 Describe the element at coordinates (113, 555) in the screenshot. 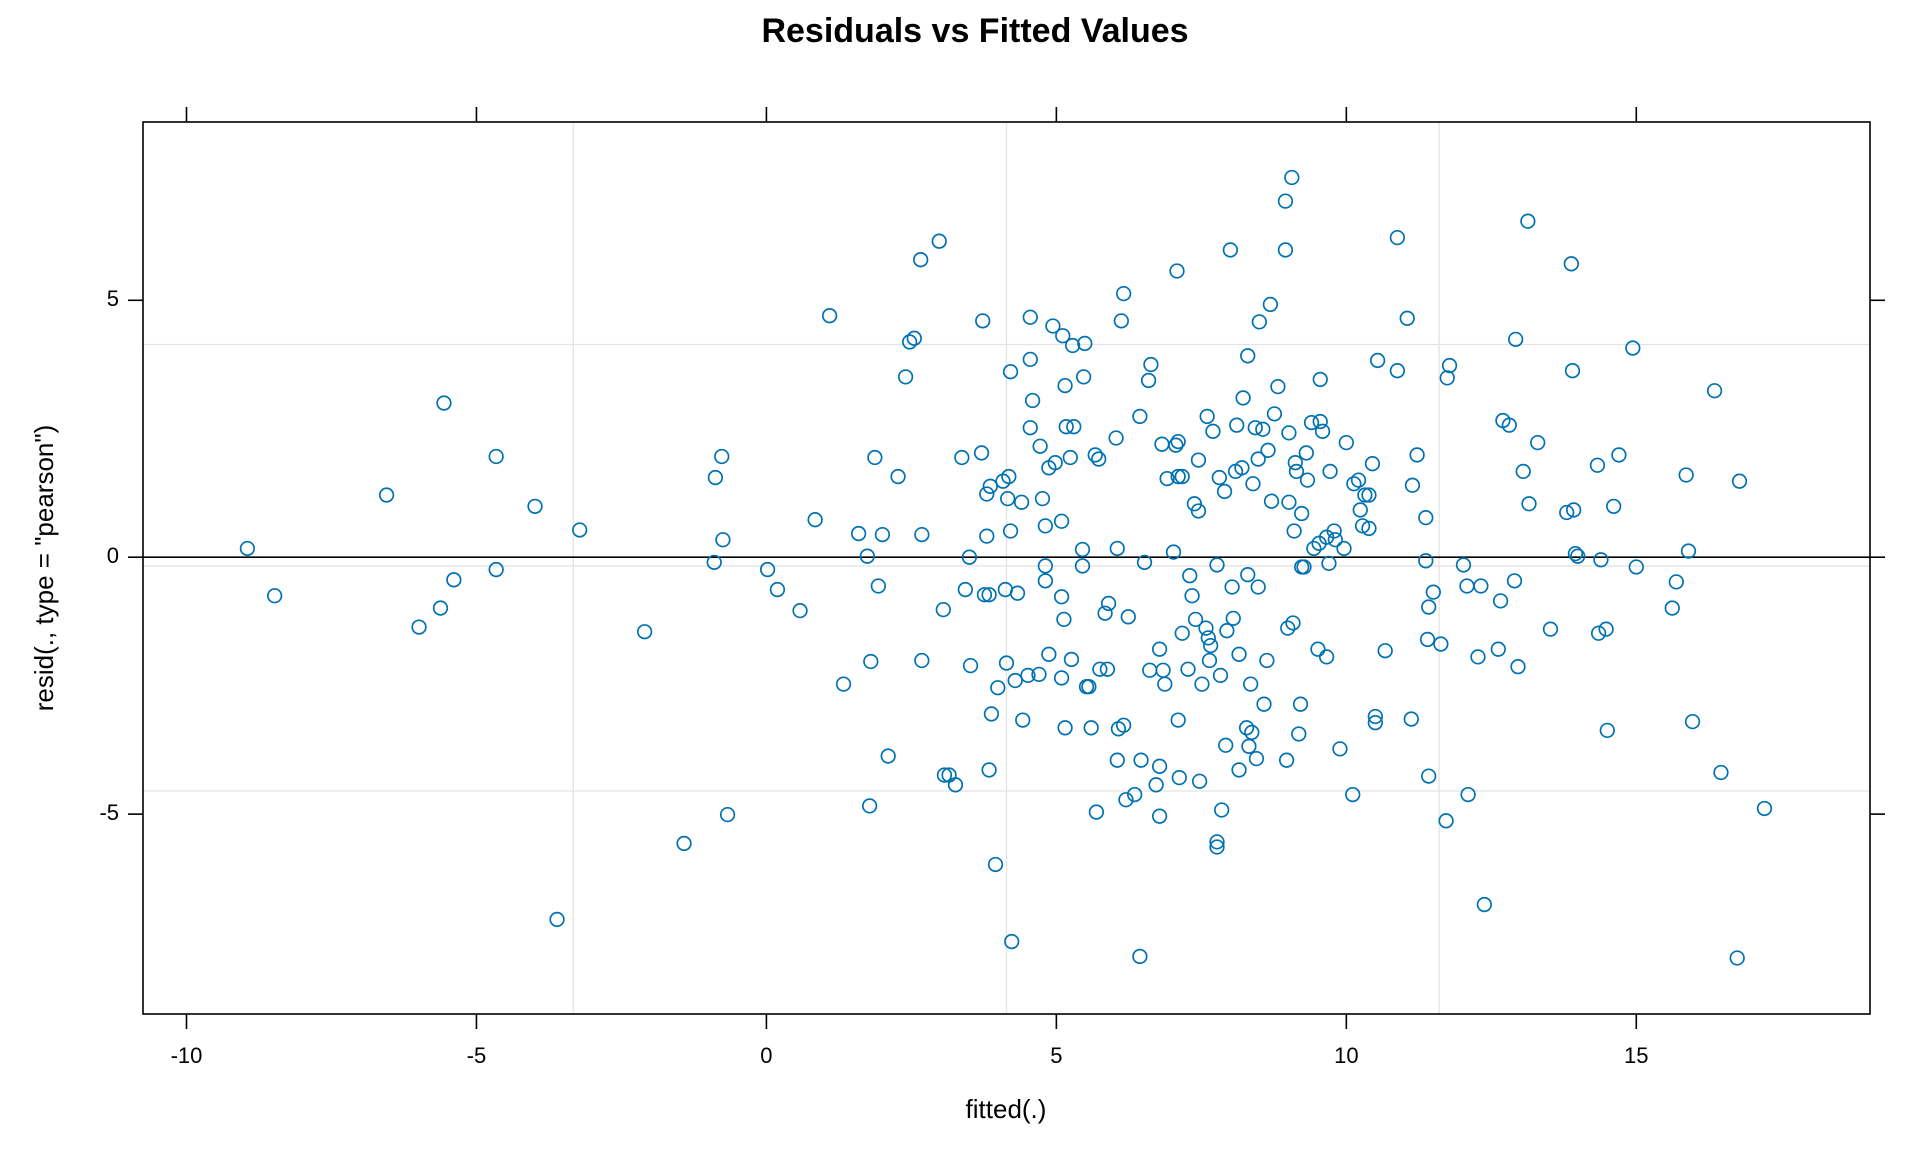

I see `y-tick-label: 0` at that location.